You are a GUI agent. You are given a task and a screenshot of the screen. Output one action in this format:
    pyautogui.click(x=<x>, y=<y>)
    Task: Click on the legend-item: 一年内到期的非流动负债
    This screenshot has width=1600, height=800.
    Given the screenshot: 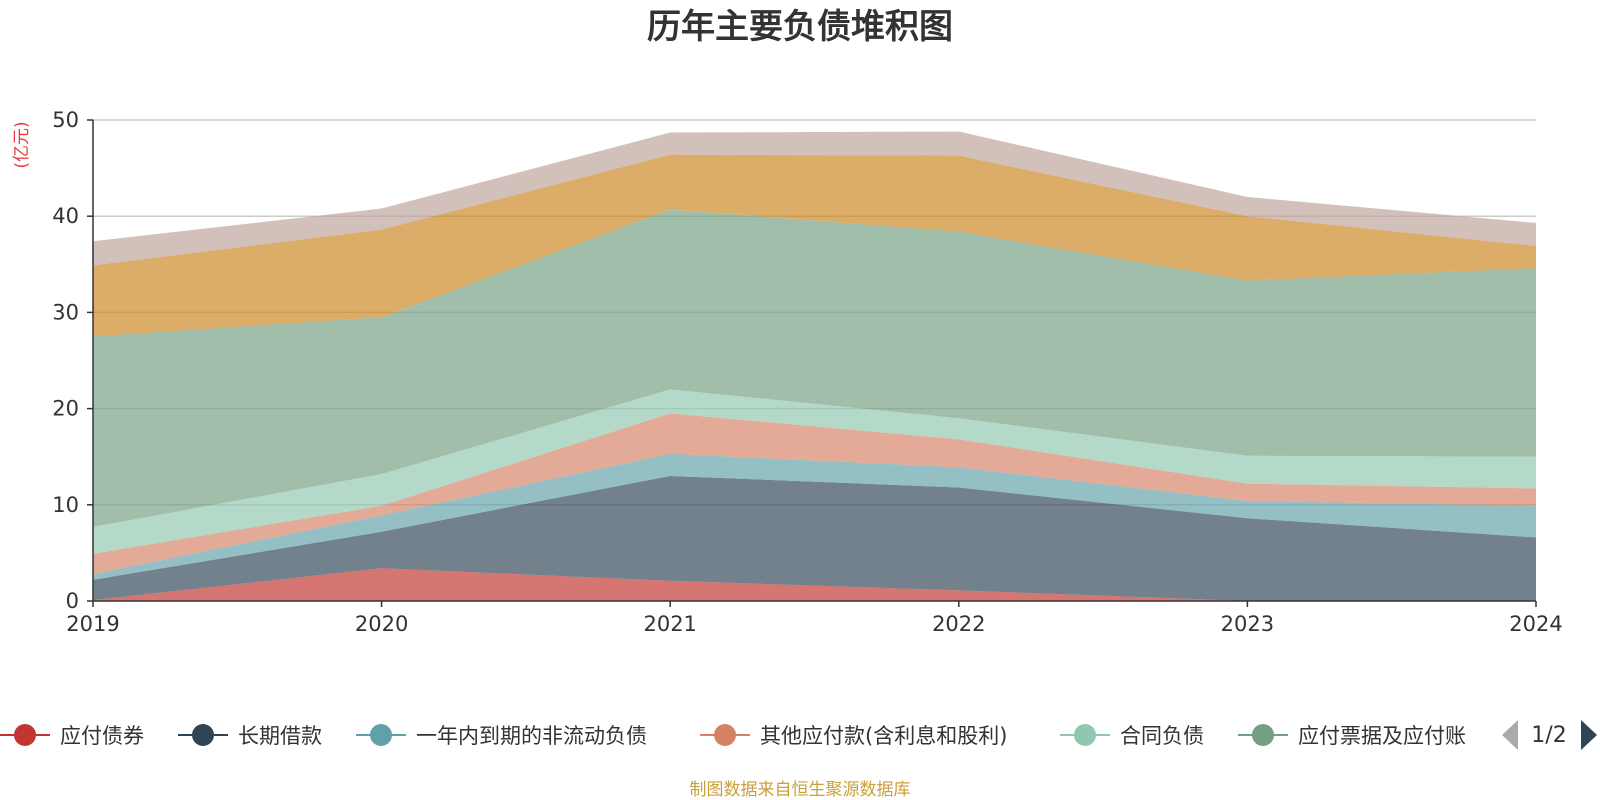 What is the action you would take?
    pyautogui.click(x=501, y=736)
    